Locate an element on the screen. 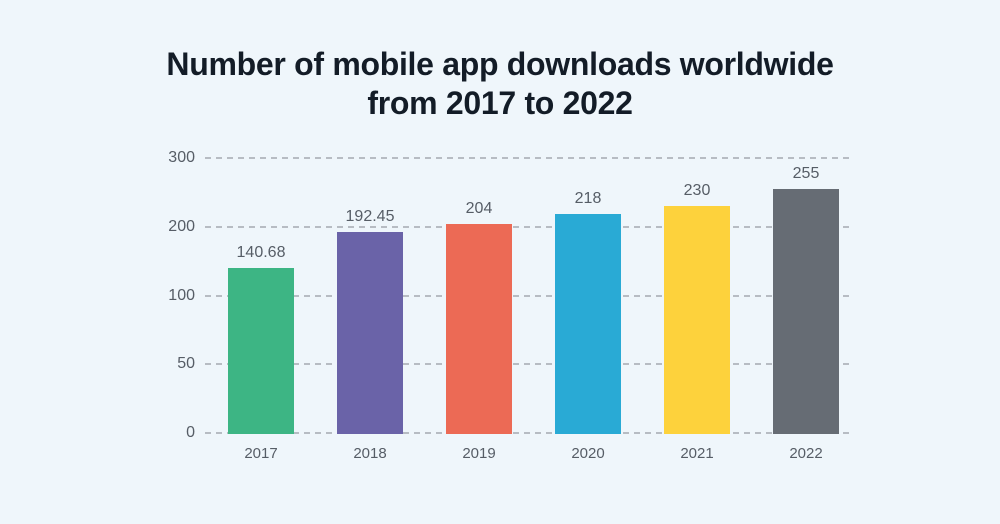  title-line-2: from 2017 to 2022 is located at coordinates (500, 103).